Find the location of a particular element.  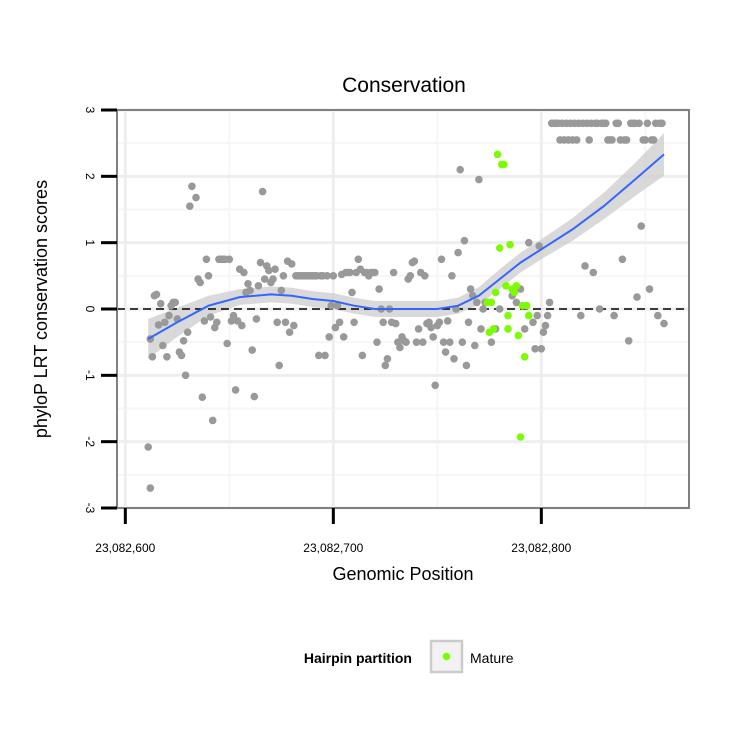

points-mature is located at coordinates (508, 295).